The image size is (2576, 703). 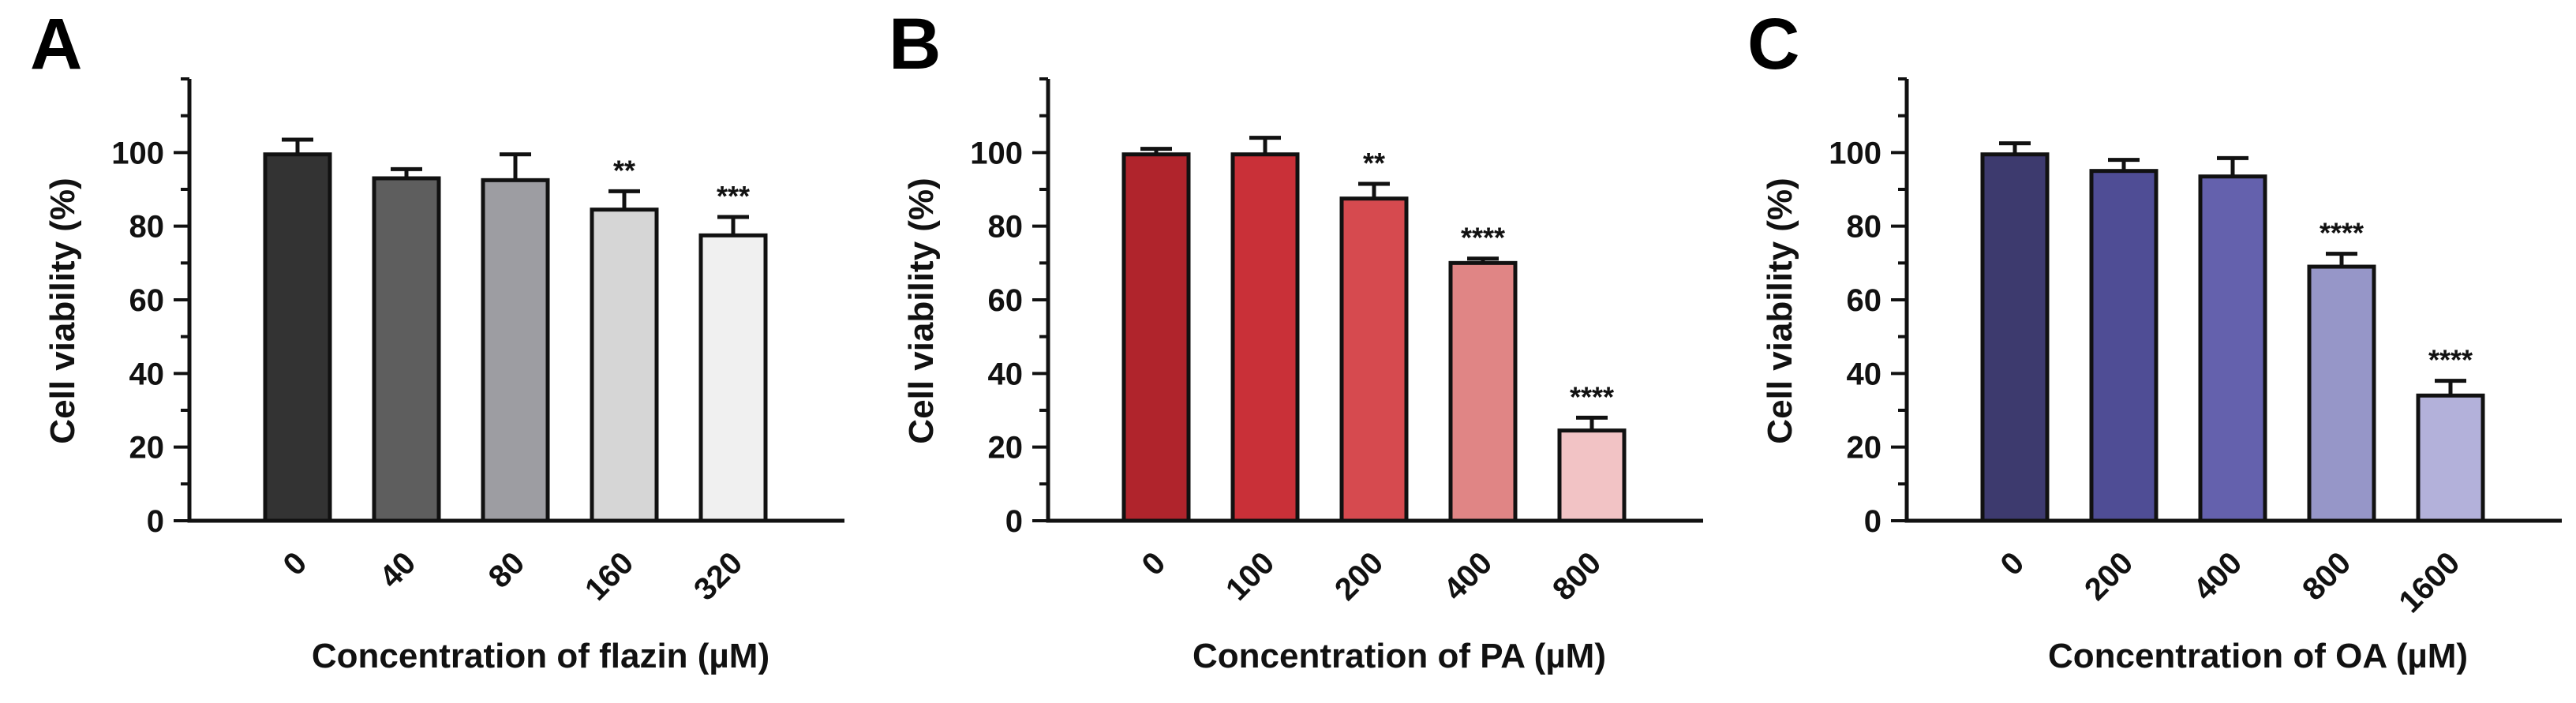 I want to click on x-tick-label: 160, so click(x=609, y=576).